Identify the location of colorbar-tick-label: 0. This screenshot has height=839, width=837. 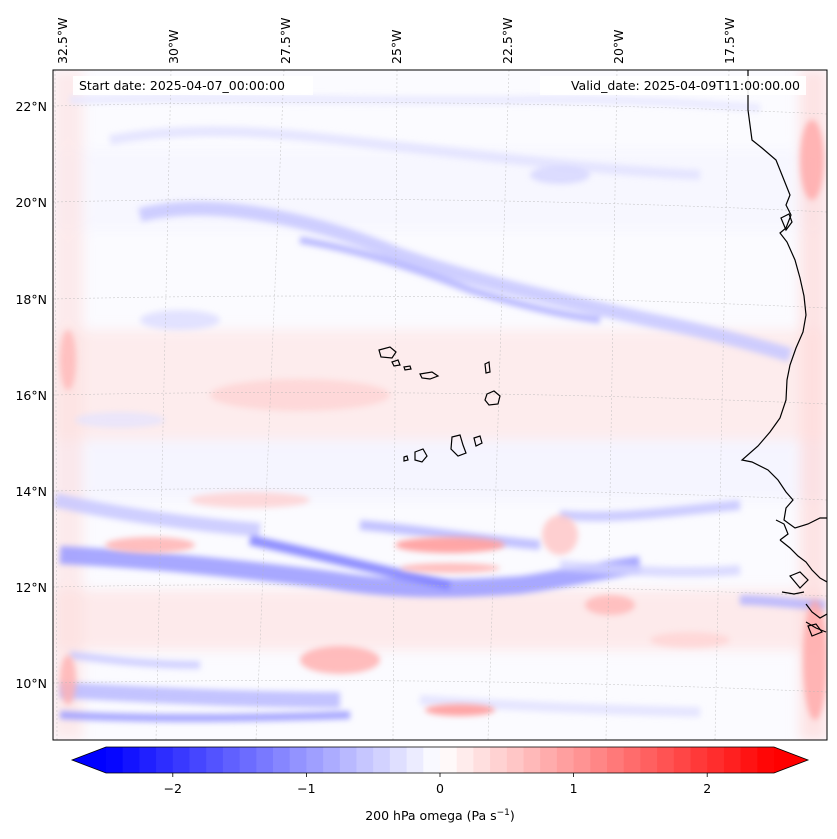
(440, 788).